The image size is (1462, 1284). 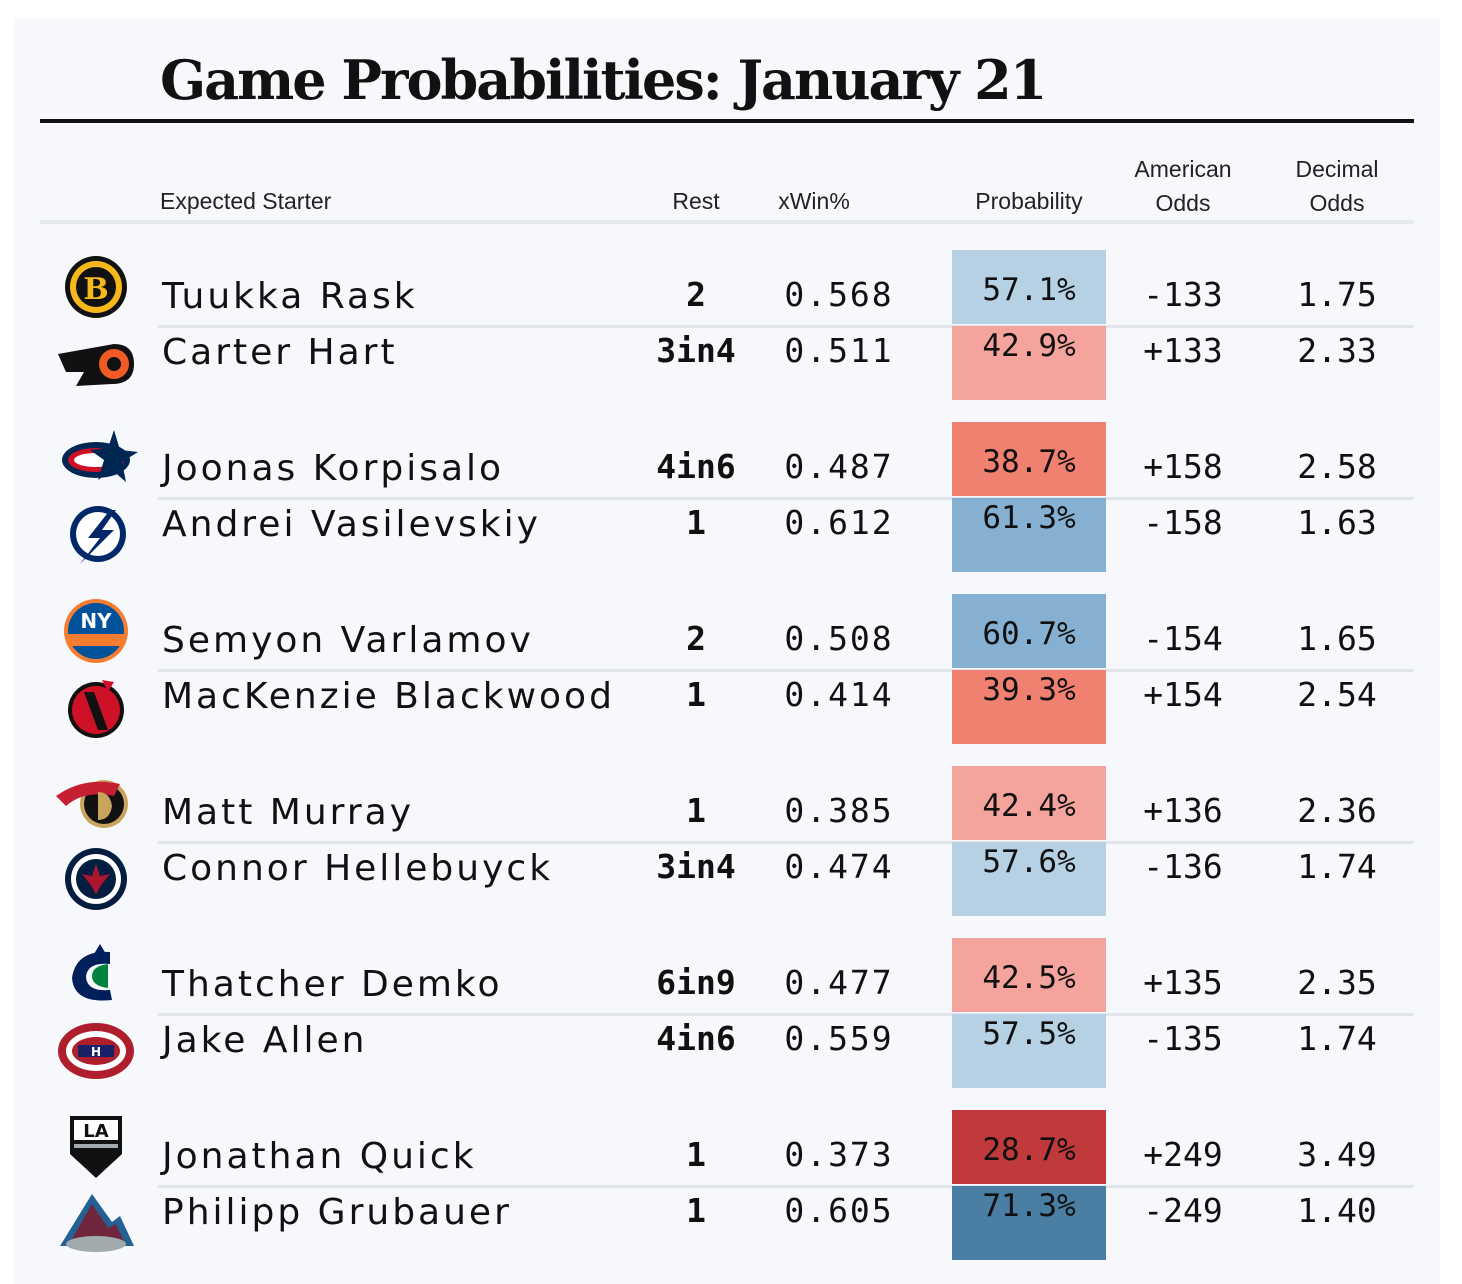 I want to click on decimal-odds-value: 1.63, so click(x=1337, y=522).